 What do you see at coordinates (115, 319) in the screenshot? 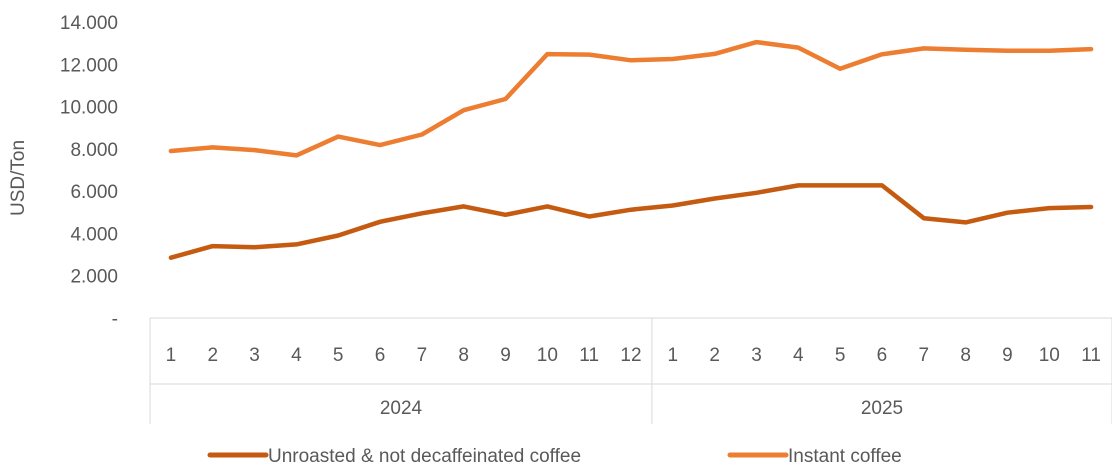
I see `y-tick-label: -` at bounding box center [115, 319].